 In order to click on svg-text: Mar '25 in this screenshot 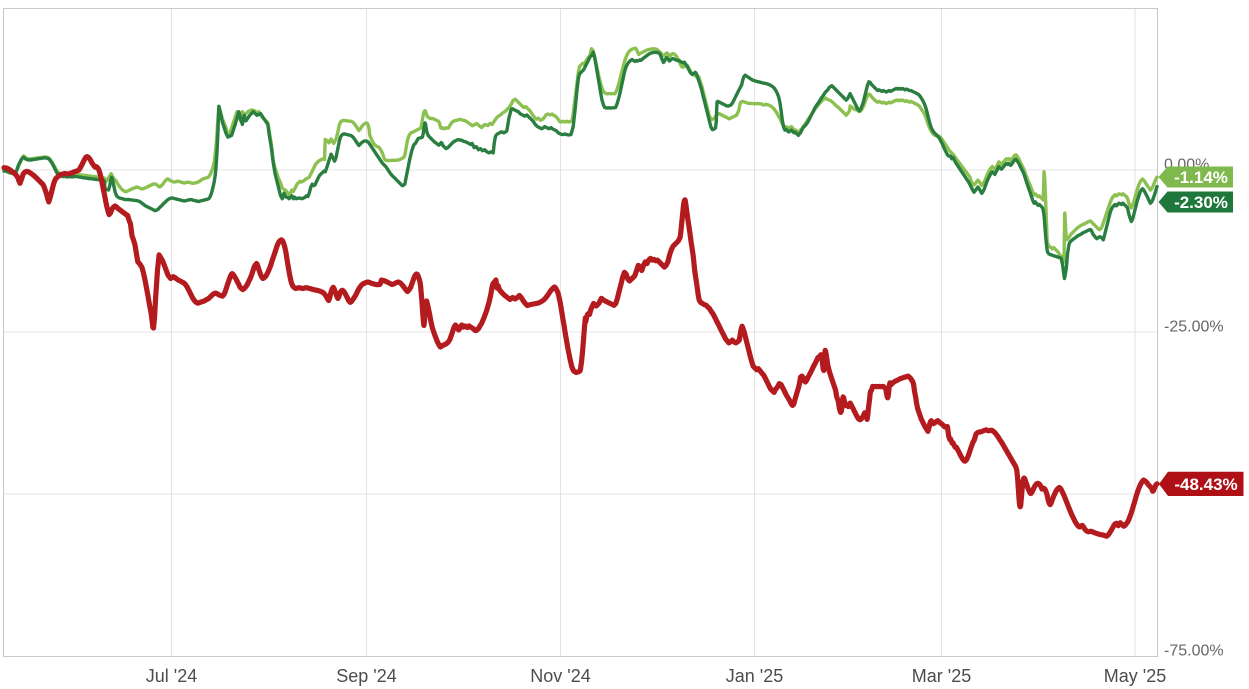, I will do `click(941, 676)`.